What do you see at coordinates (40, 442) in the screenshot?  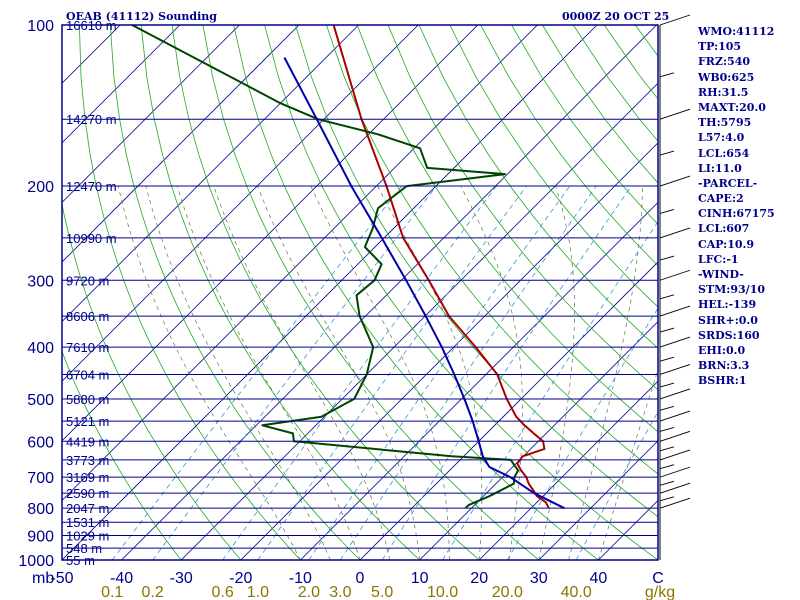 I see `pressure-tick-label: 600` at bounding box center [40, 442].